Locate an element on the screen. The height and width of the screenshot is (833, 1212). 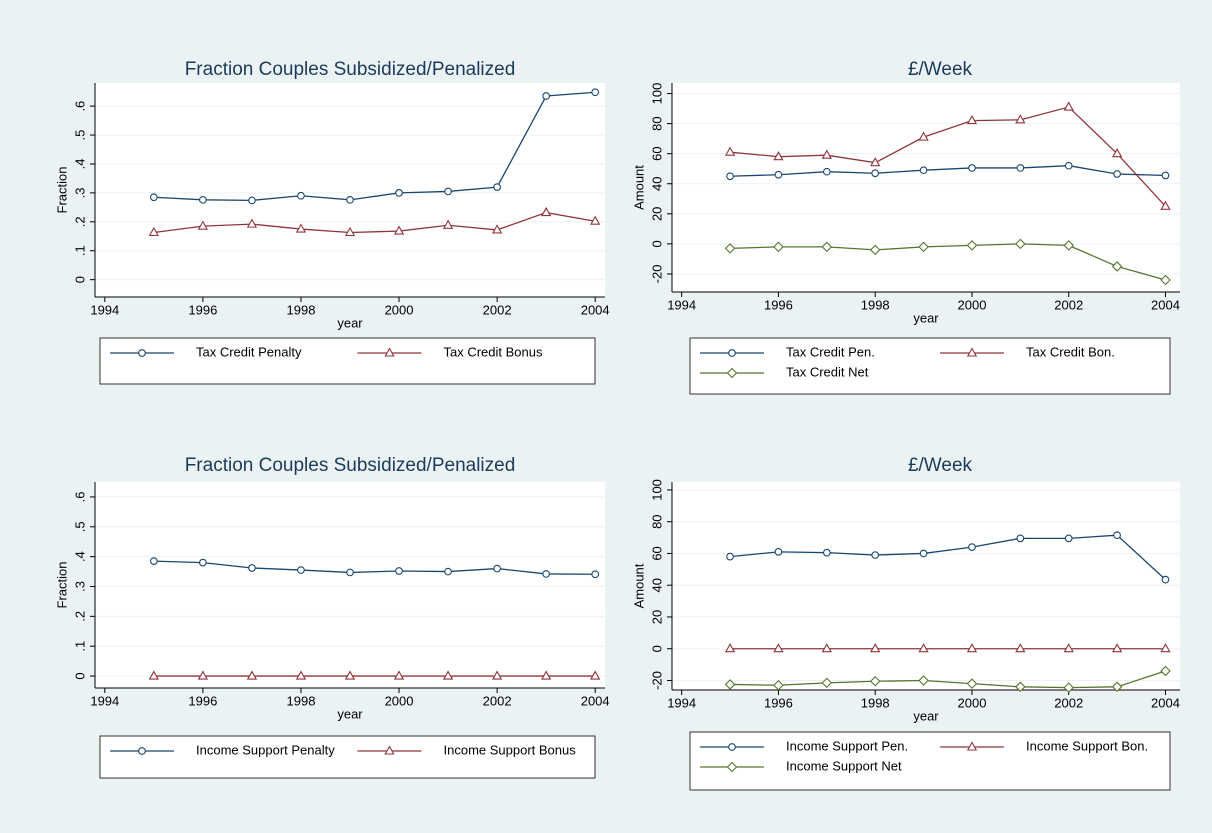
y-tick-label: .6 is located at coordinates (79, 497).